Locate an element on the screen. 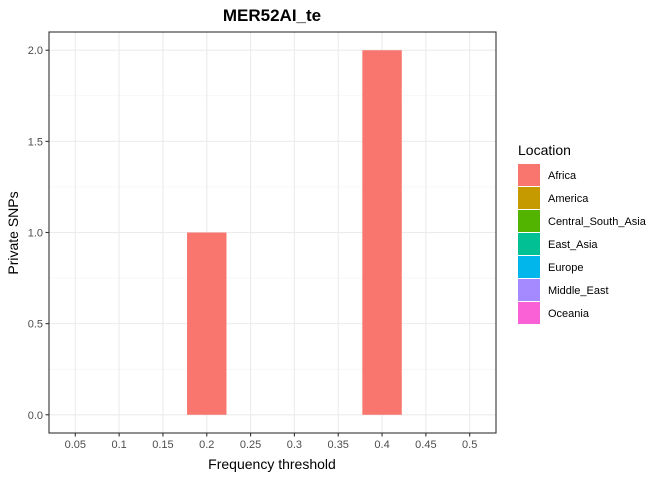 Image resolution: width=672 pixels, height=480 pixels. legend-label: Europe is located at coordinates (565, 268).